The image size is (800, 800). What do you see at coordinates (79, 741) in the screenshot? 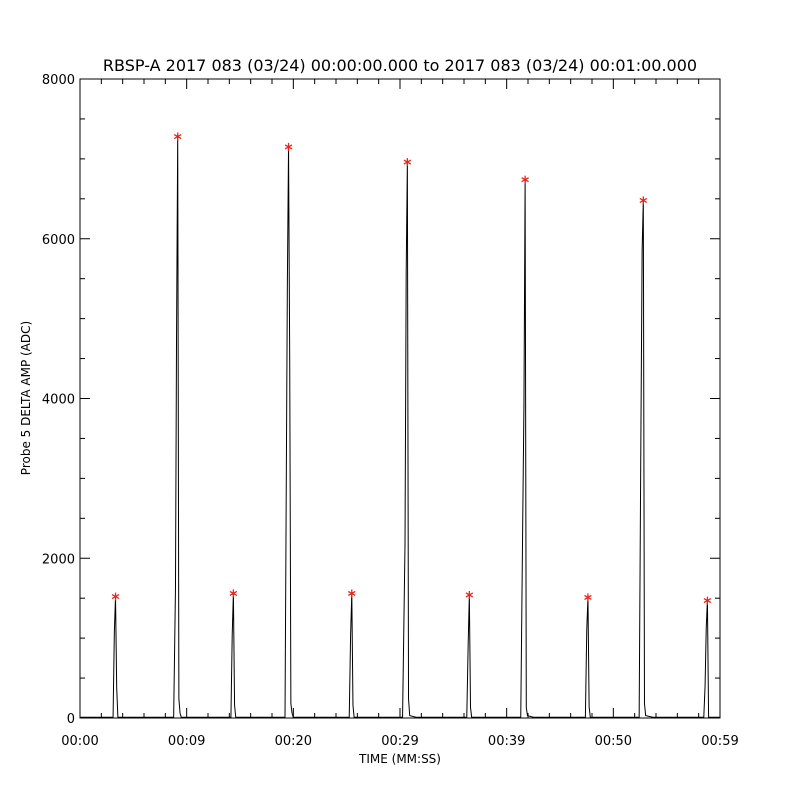
I see `x-tick-label: 00:00` at bounding box center [79, 741].